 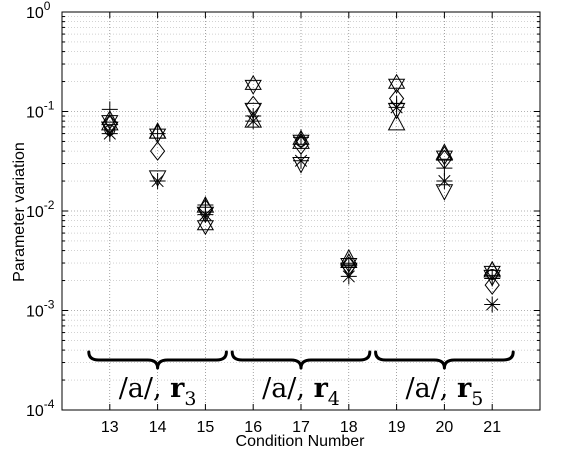 I want to click on x-tick-label: 21, so click(x=492, y=427).